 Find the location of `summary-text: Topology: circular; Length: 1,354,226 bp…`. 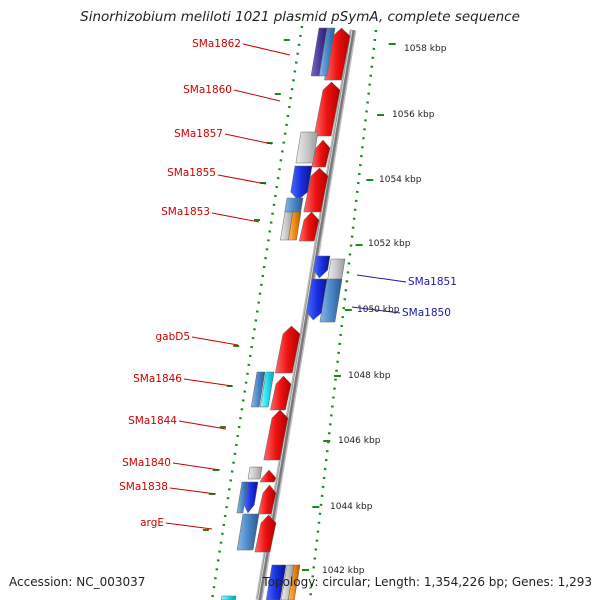

summary-text: Topology: circular; Length: 1,354,226 bp… is located at coordinates (427, 582).